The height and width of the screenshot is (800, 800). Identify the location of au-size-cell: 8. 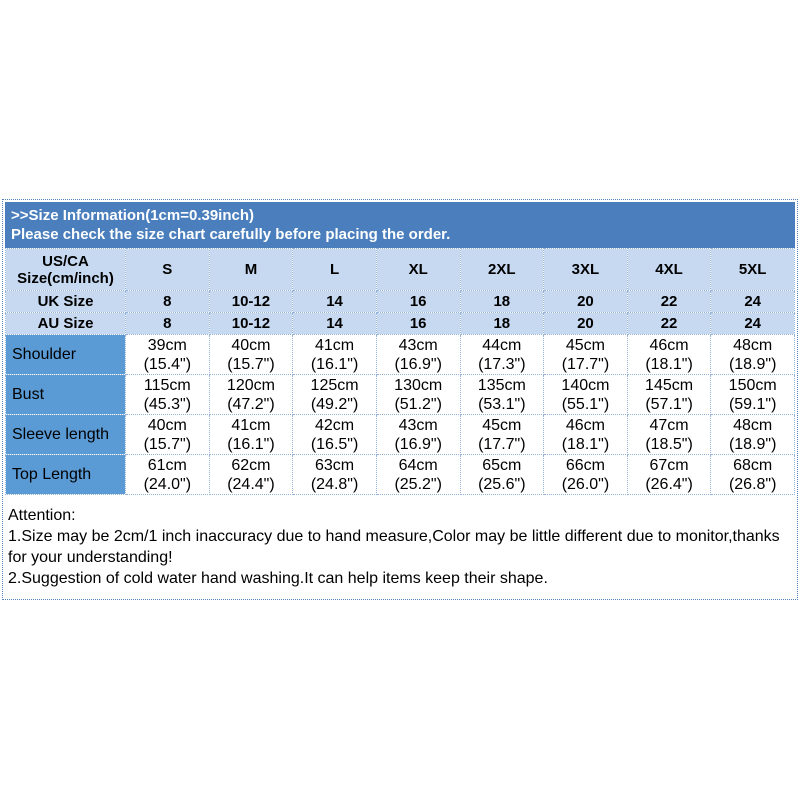
(167, 323).